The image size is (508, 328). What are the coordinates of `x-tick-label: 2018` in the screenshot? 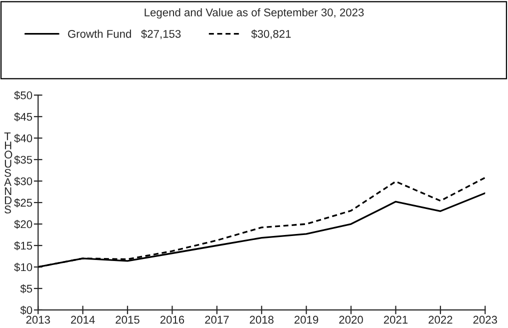 It's located at (262, 320).